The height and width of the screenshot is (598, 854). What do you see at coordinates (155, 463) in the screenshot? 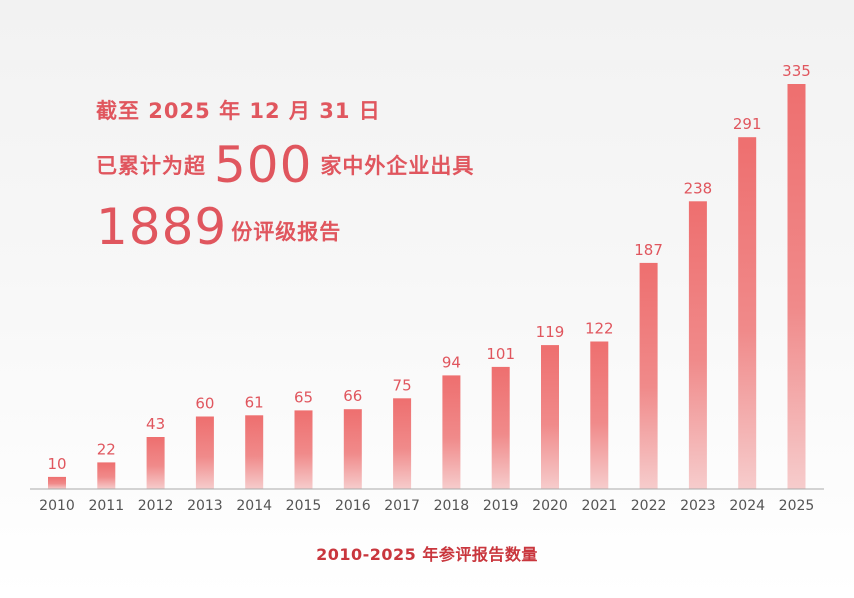
I see `bar-2012` at bounding box center [155, 463].